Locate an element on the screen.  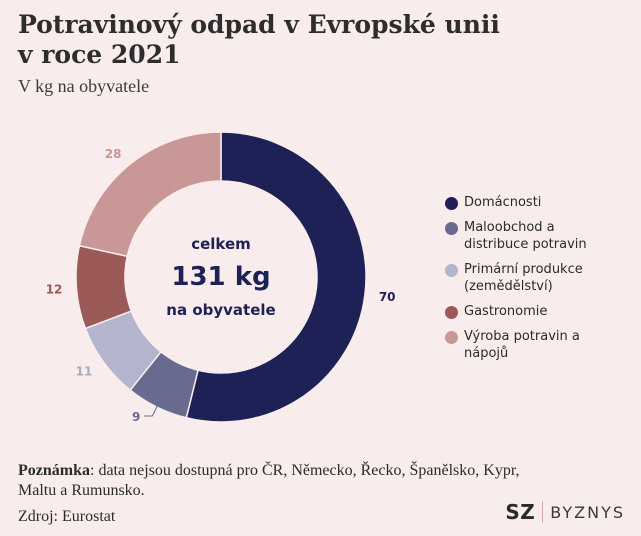
legend-item-vyroba-potravin: Výroba potravin a nápojů is located at coordinates (540, 345).